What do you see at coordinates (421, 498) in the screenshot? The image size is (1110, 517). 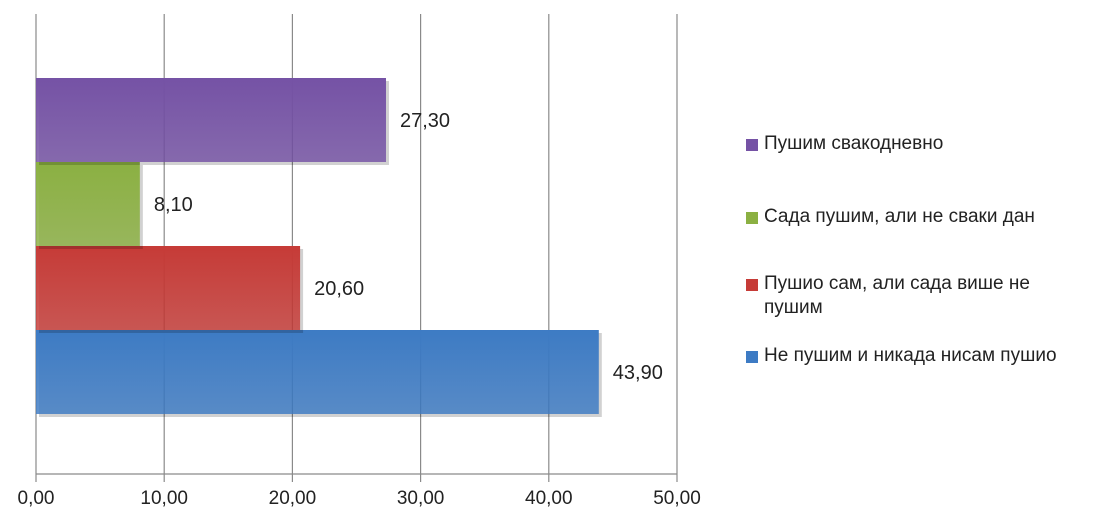 I see `x-tick-label: 30,00` at bounding box center [421, 498].